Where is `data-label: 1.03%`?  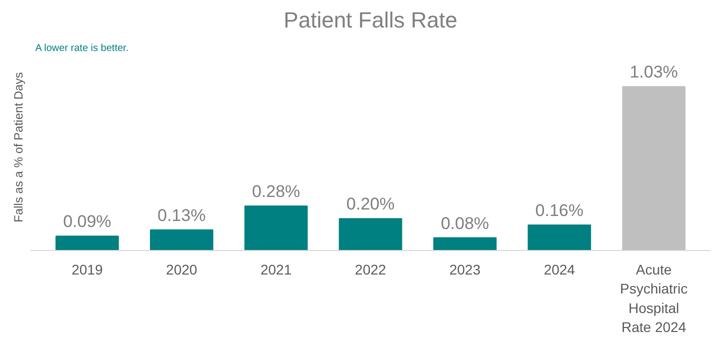 data-label: 1.03% is located at coordinates (654, 72).